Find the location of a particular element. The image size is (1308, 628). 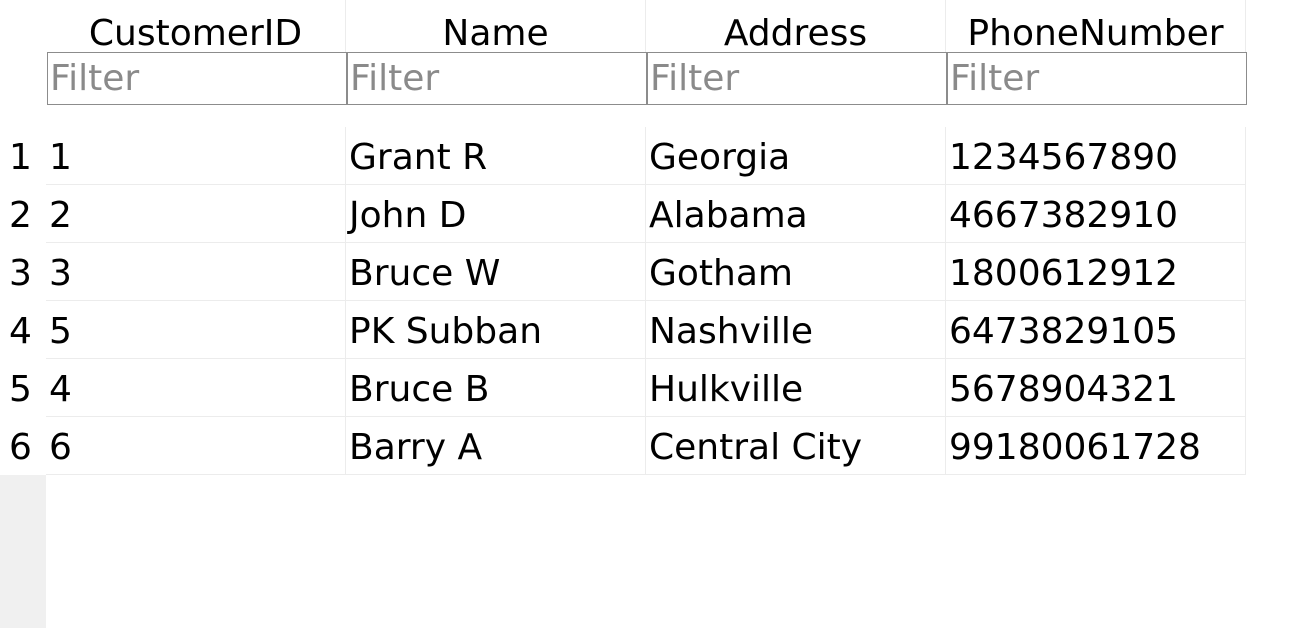

cell-customerid: 4 is located at coordinates (196, 388).